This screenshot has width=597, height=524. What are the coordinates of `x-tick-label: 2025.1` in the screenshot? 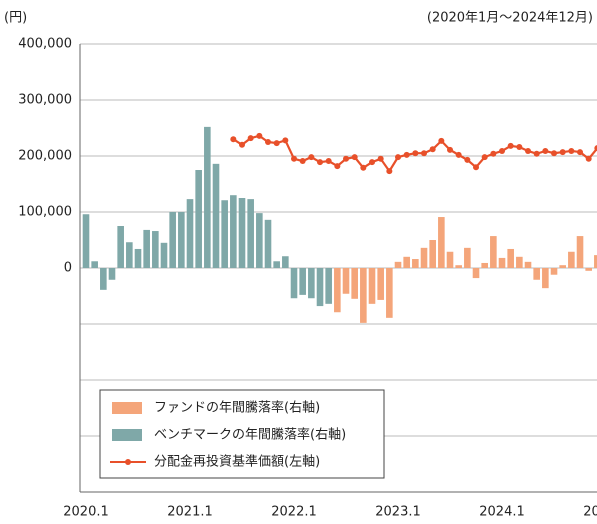 It's located at (590, 512).